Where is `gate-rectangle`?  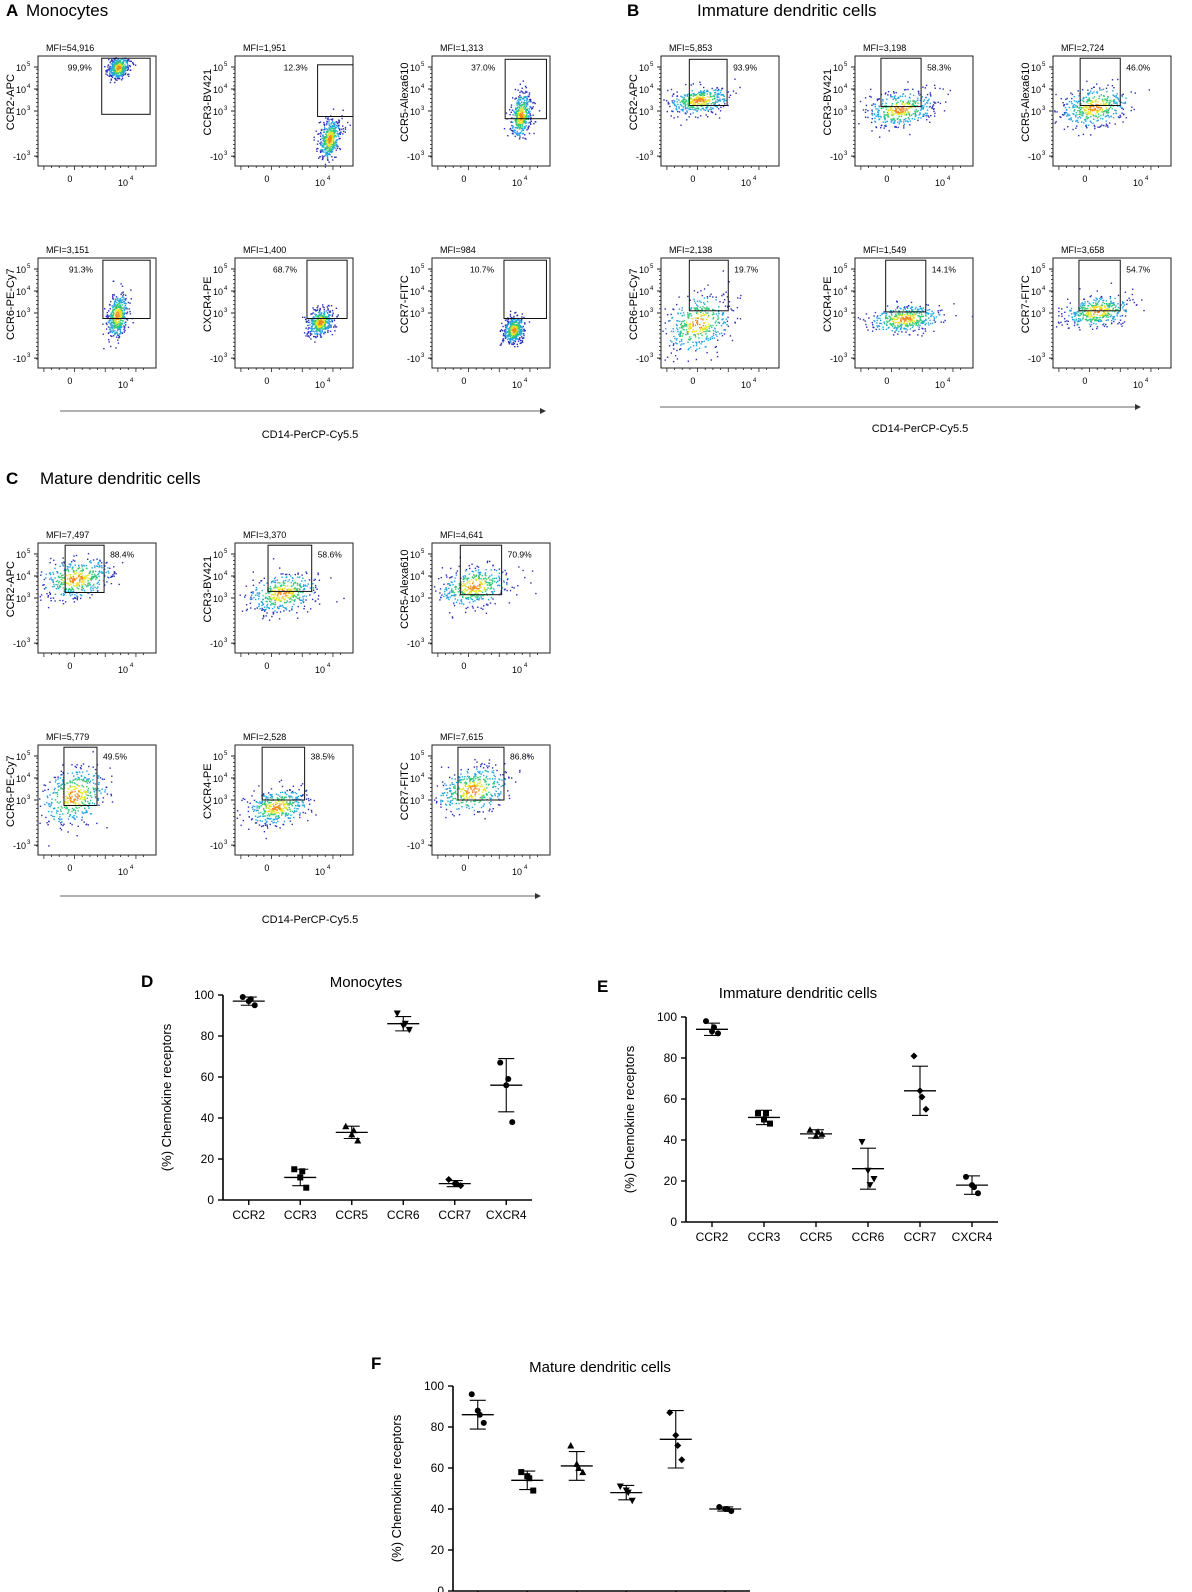
gate-rectangle is located at coordinates (901, 82).